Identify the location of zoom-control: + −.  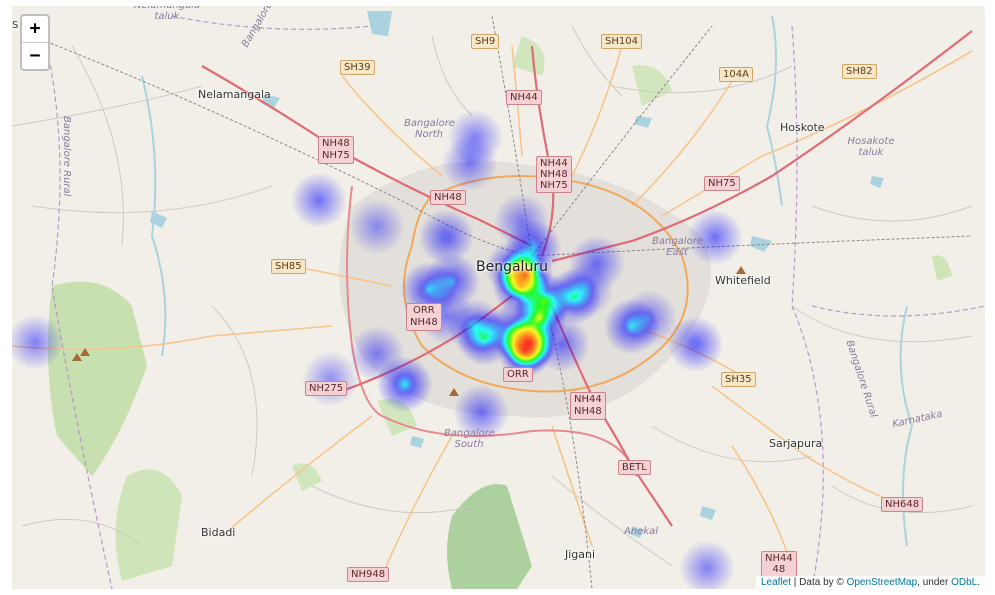
(35, 42).